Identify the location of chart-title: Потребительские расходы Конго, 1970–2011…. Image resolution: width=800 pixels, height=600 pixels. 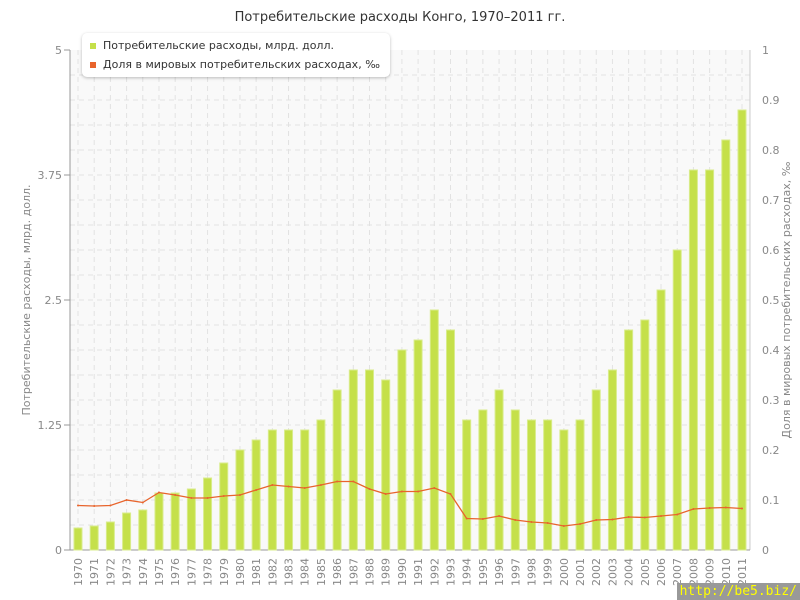
(400, 17).